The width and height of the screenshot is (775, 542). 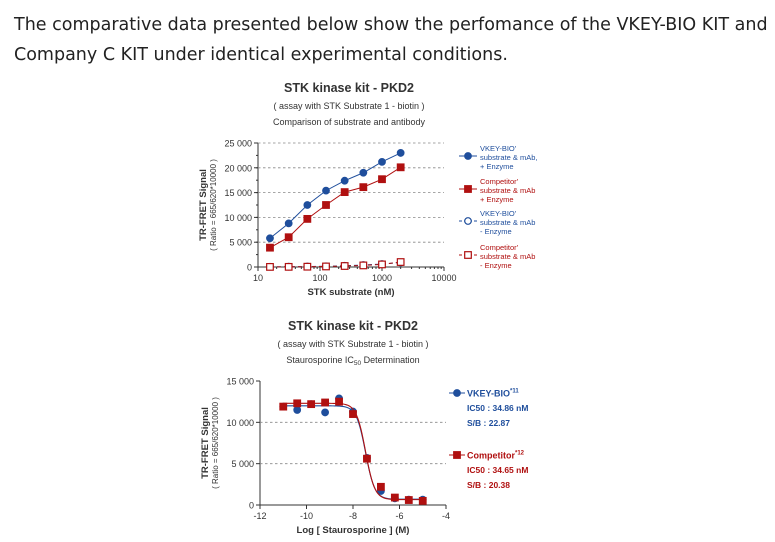 What do you see at coordinates (258, 278) in the screenshot?
I see `x-tick-label: 10` at bounding box center [258, 278].